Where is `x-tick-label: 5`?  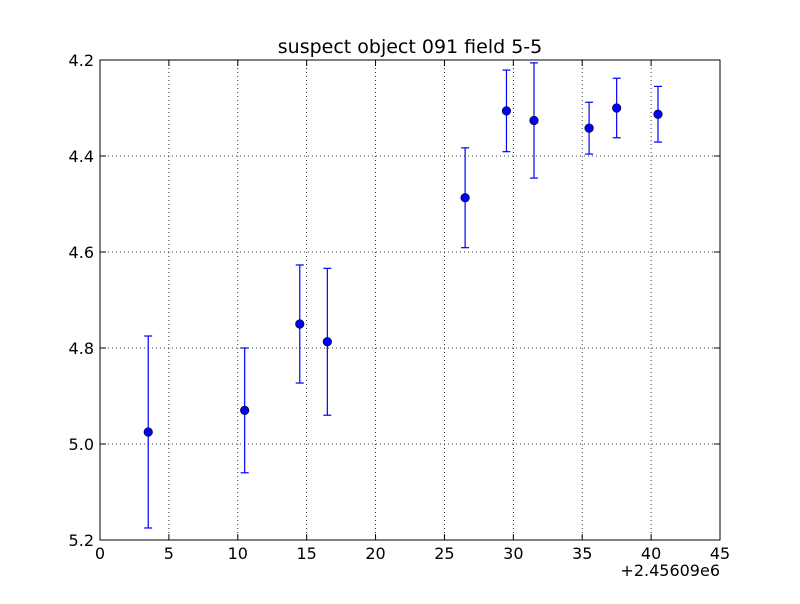
x-tick-label: 5 is located at coordinates (169, 553).